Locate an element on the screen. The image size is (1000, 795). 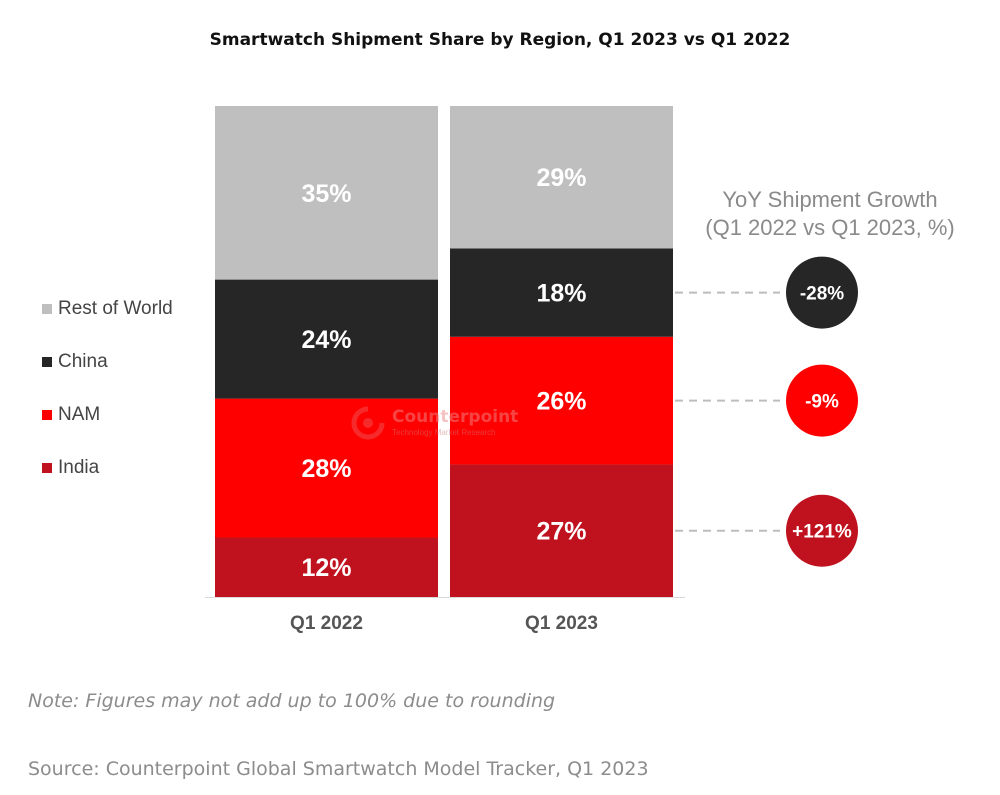
data-label: 28% is located at coordinates (326, 469).